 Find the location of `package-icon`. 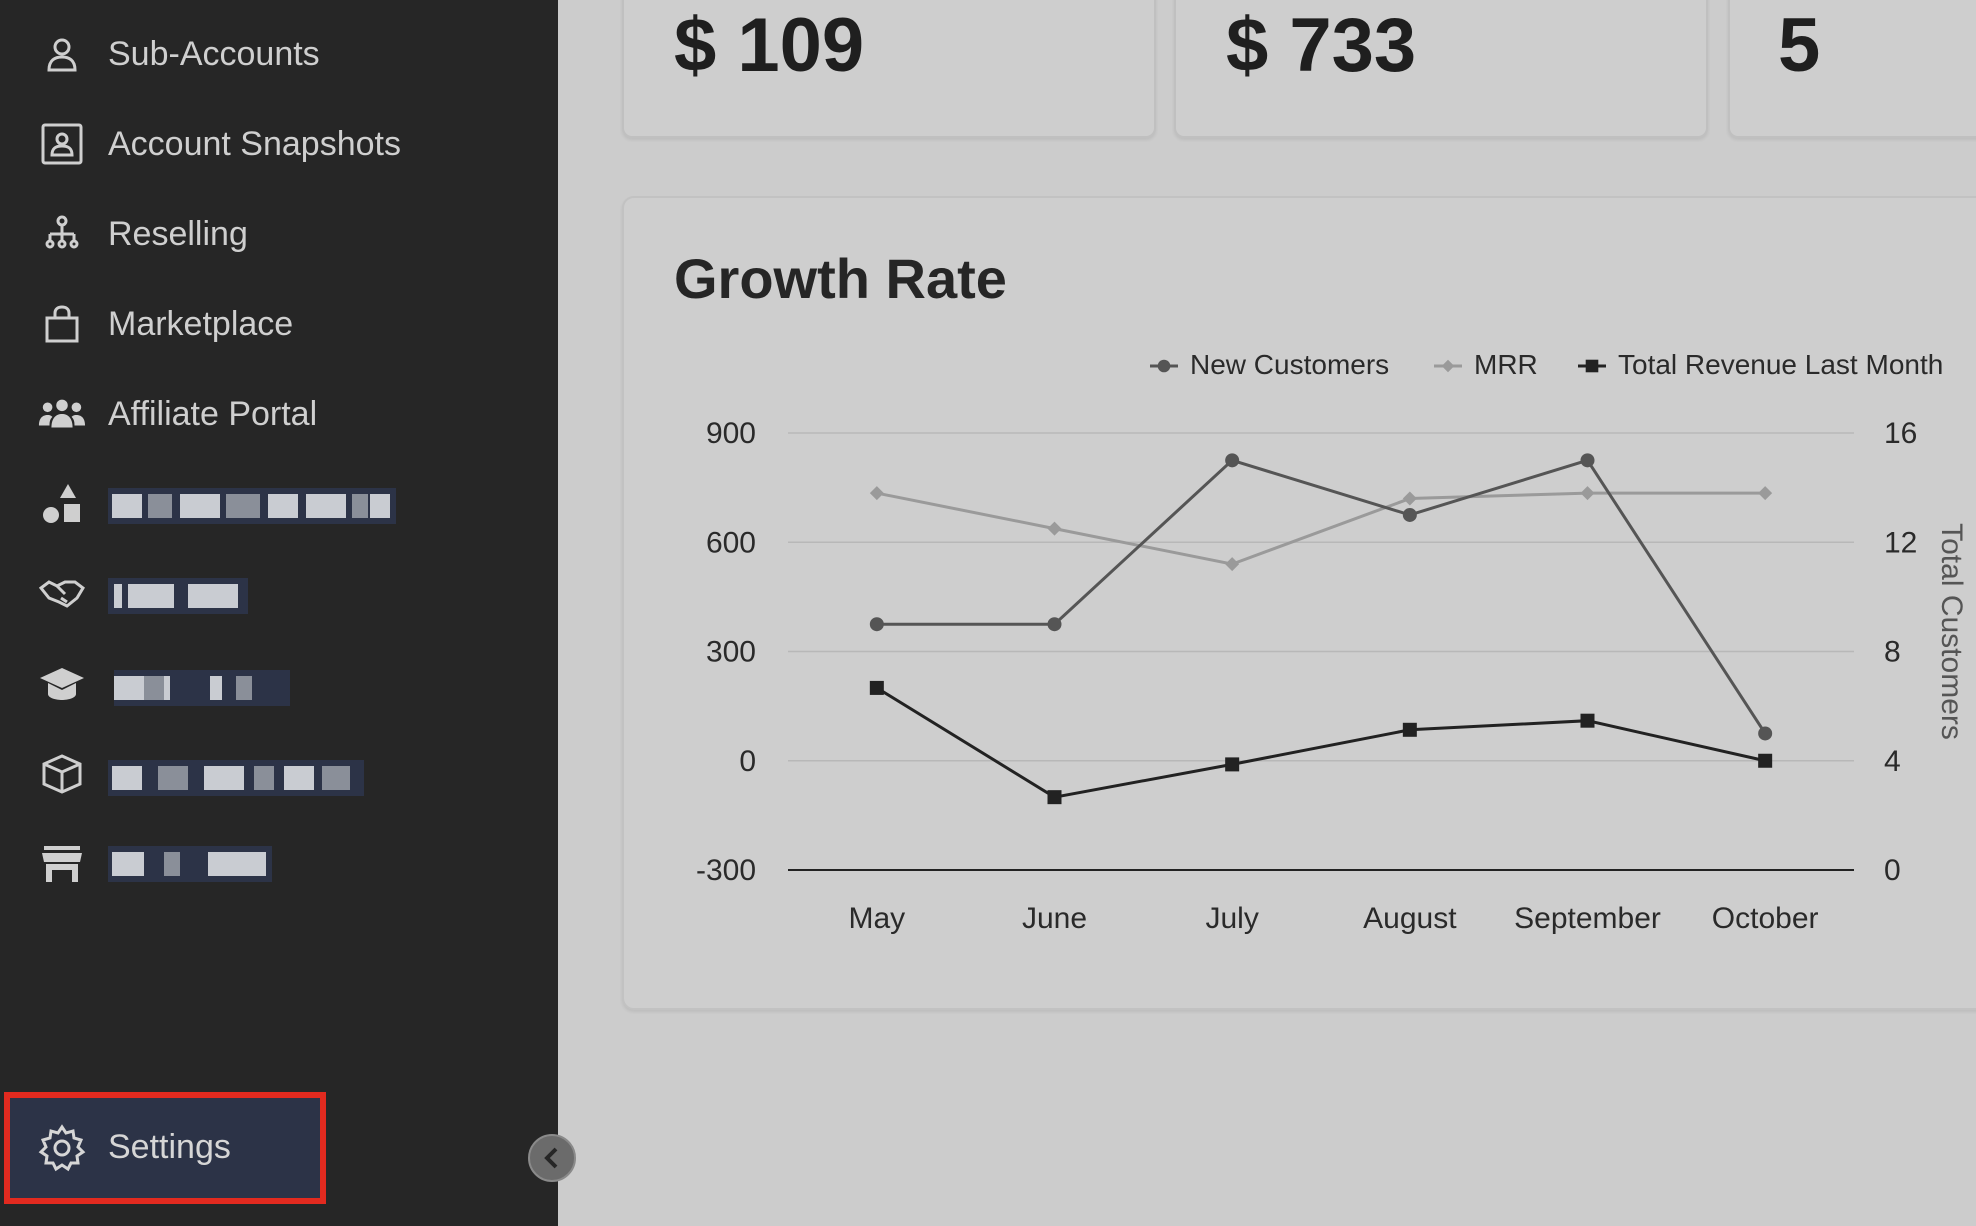

package-icon is located at coordinates (62, 774).